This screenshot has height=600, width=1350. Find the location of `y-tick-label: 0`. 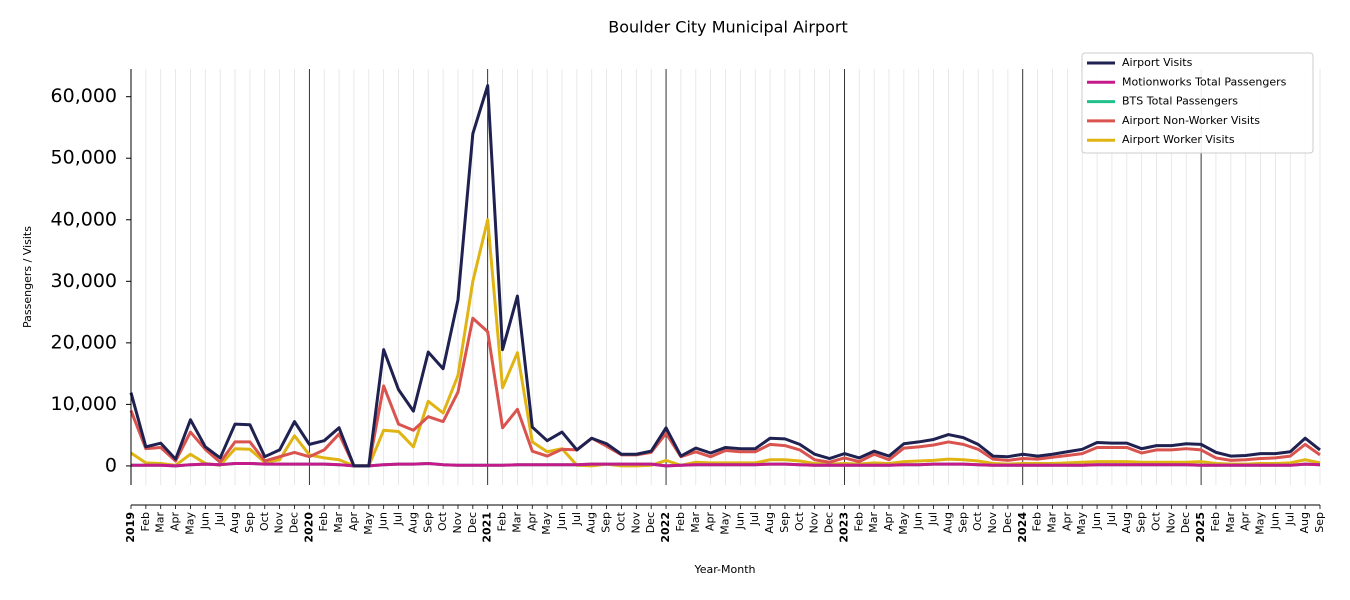

y-tick-label: 0 is located at coordinates (111, 465).